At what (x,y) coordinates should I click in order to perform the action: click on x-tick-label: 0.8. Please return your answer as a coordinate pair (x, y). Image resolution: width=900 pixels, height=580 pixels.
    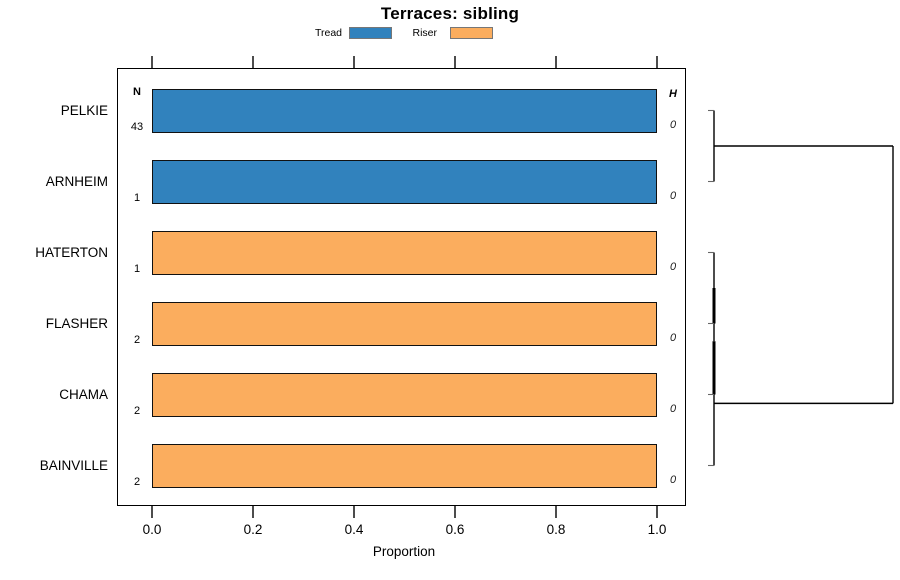
    Looking at the image, I should click on (556, 529).